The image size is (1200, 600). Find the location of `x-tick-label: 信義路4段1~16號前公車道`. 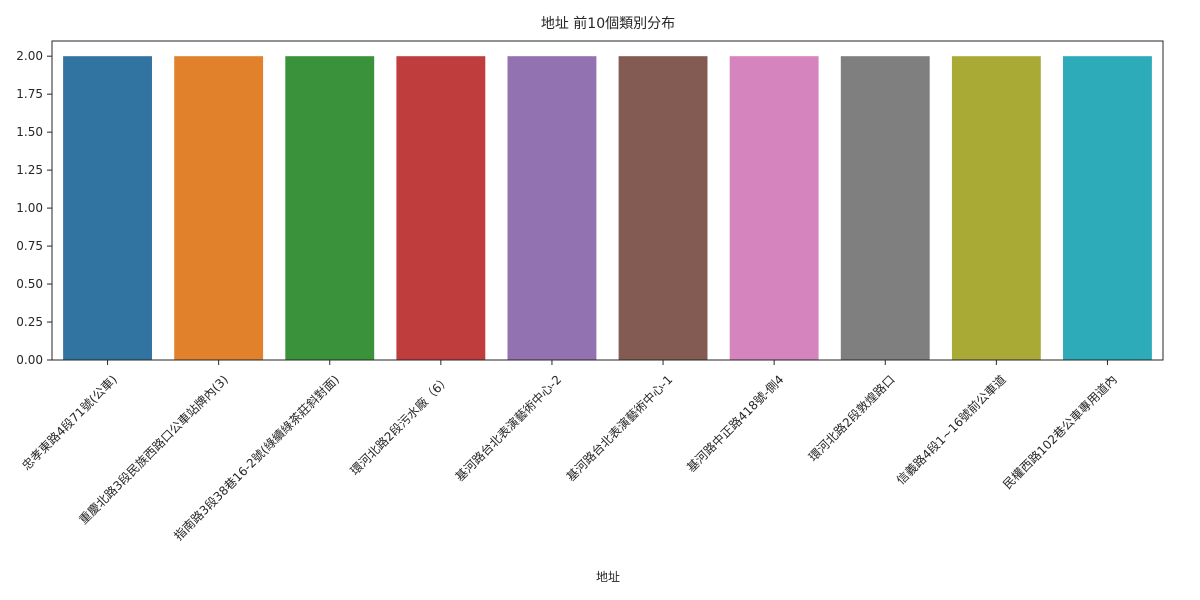

x-tick-label: 信義路4段1~16號前公車道 is located at coordinates (951, 430).